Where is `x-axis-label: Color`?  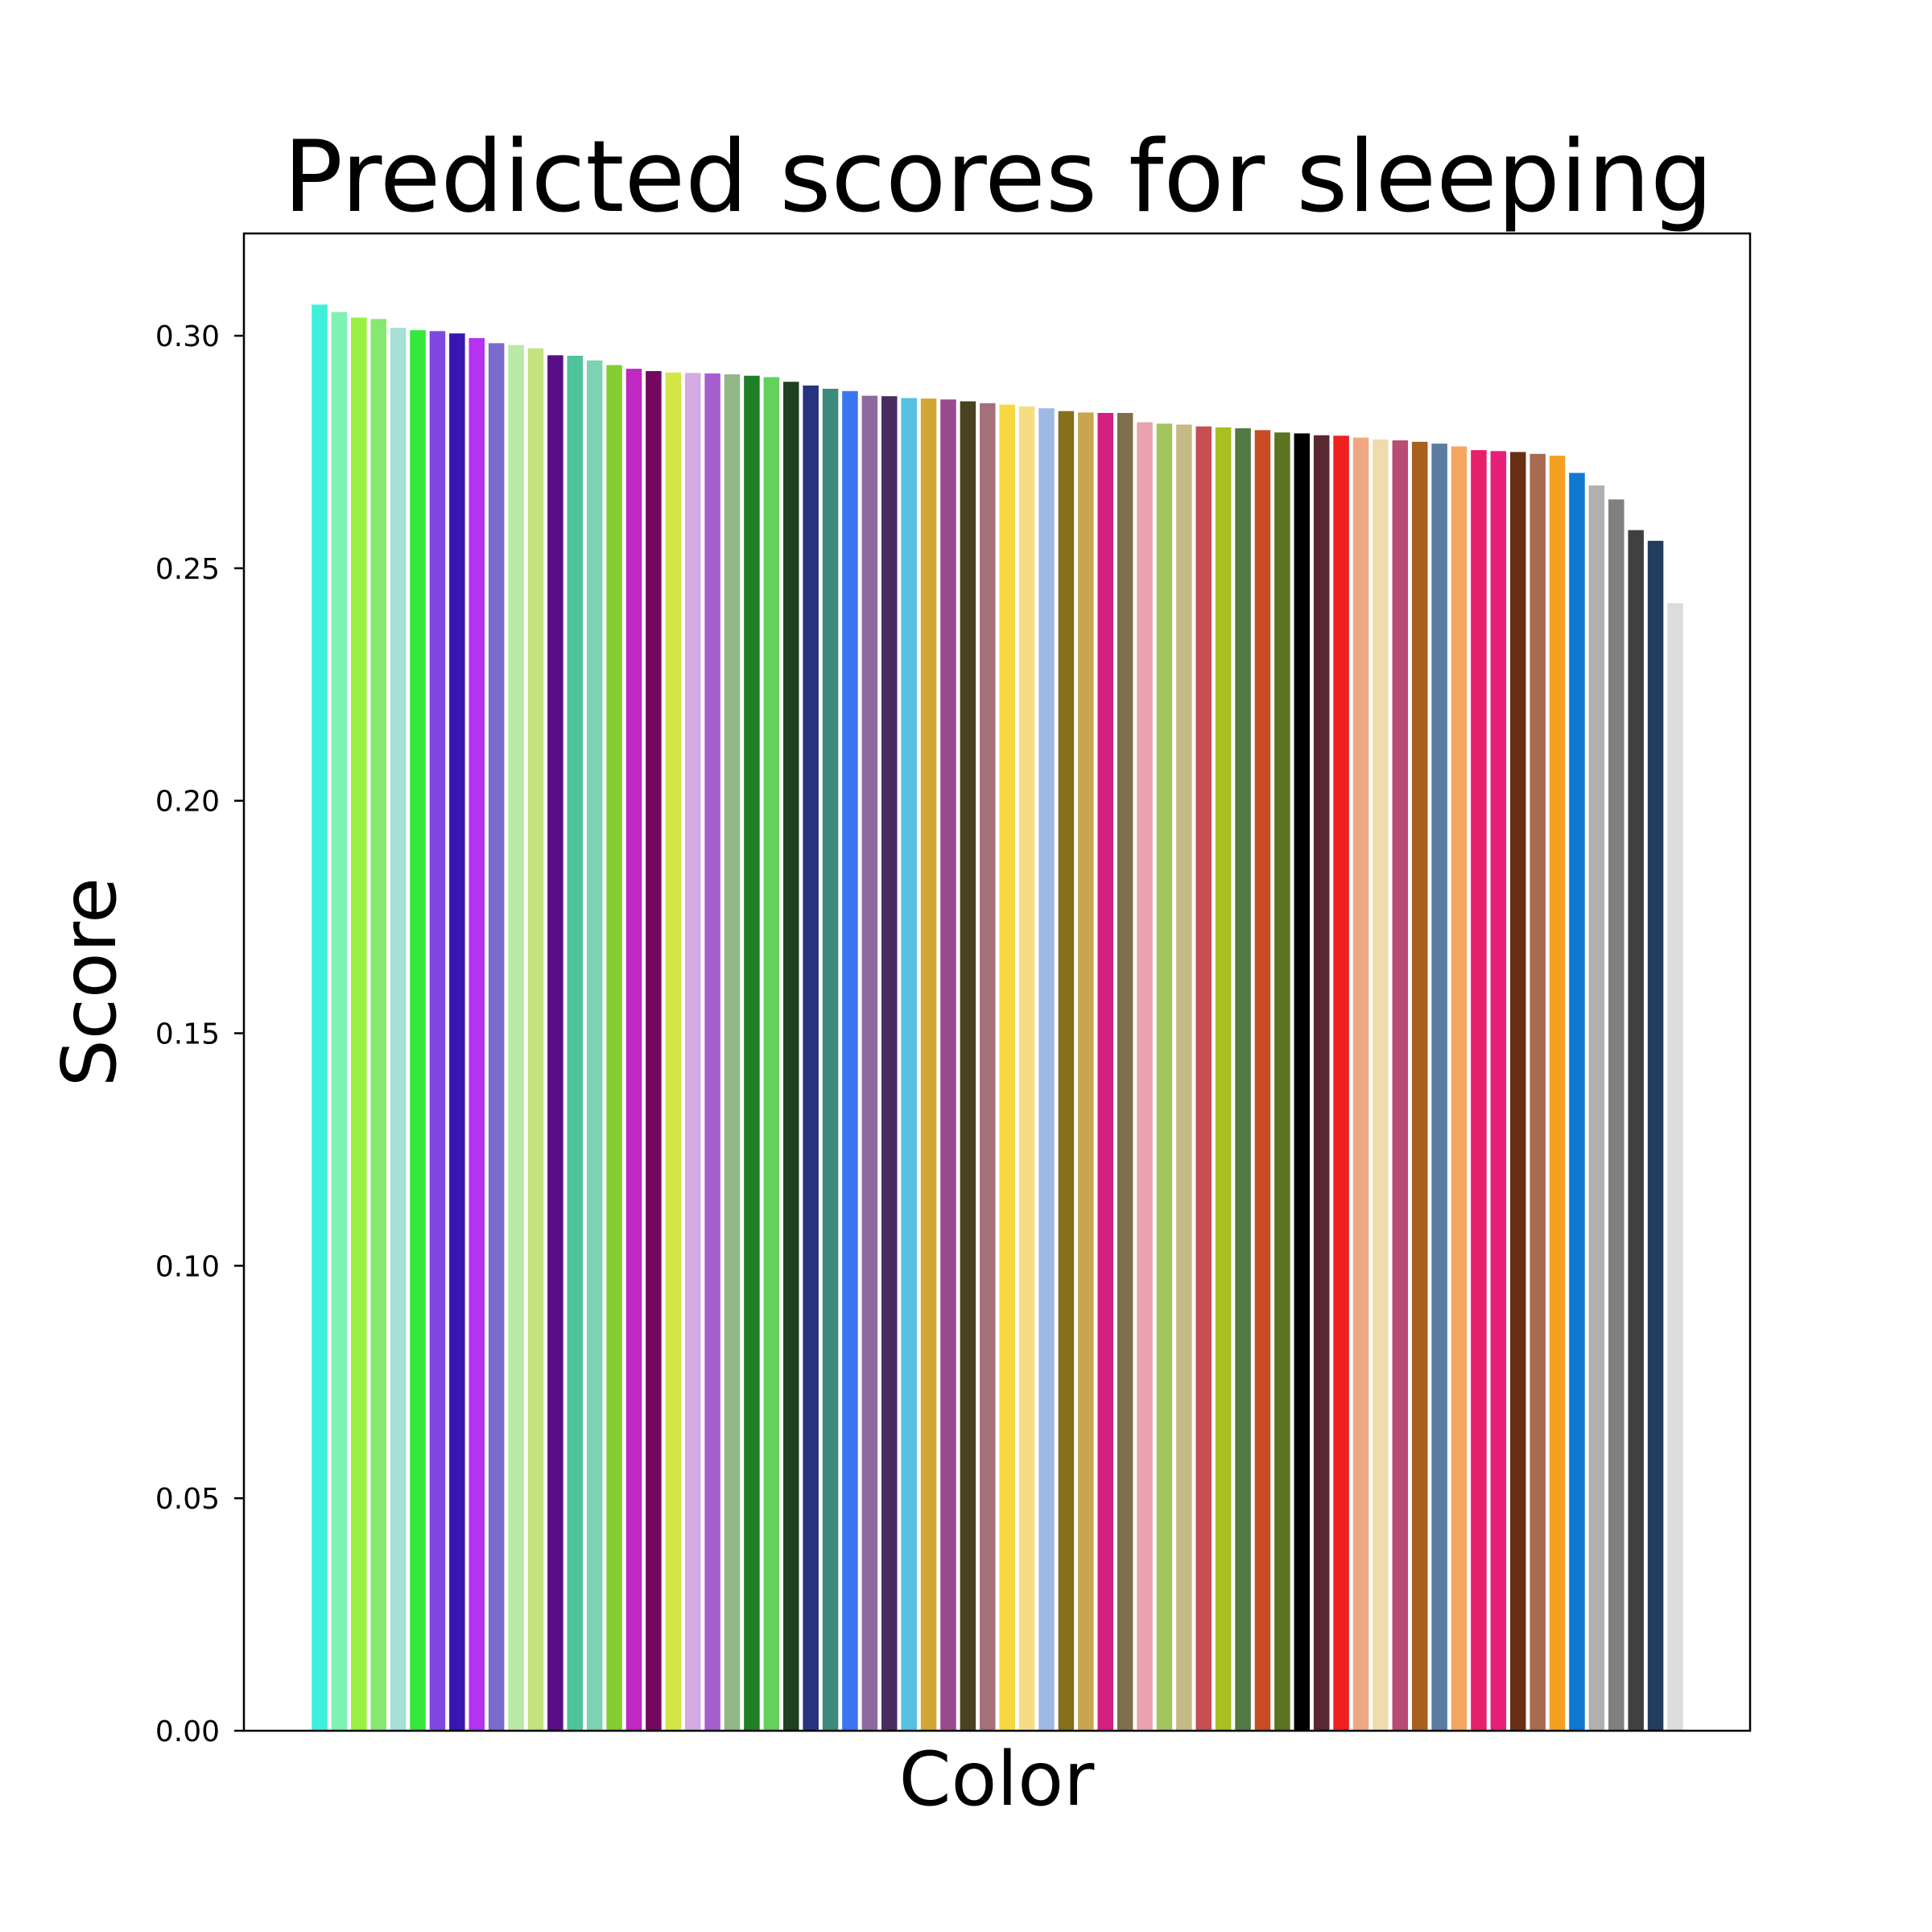 x-axis-label: Color is located at coordinates (997, 1779).